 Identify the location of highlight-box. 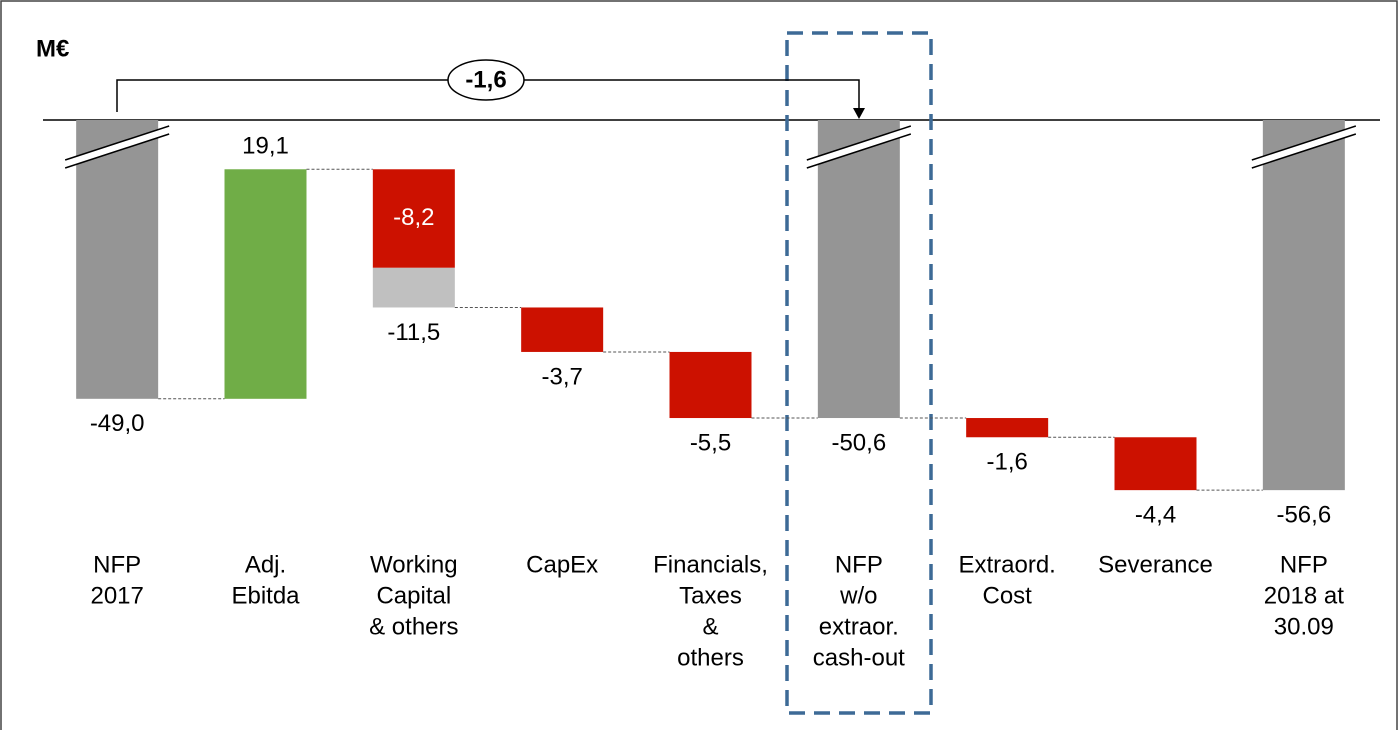
(859, 373).